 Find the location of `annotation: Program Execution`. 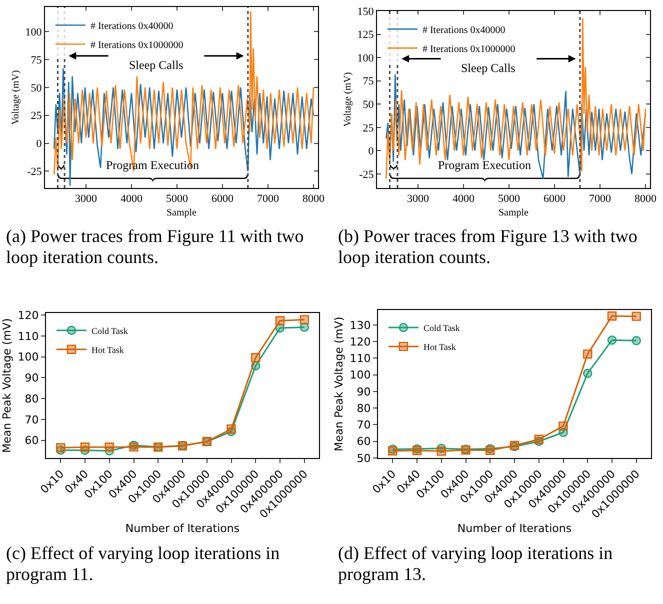

annotation: Program Execution is located at coordinates (484, 165).